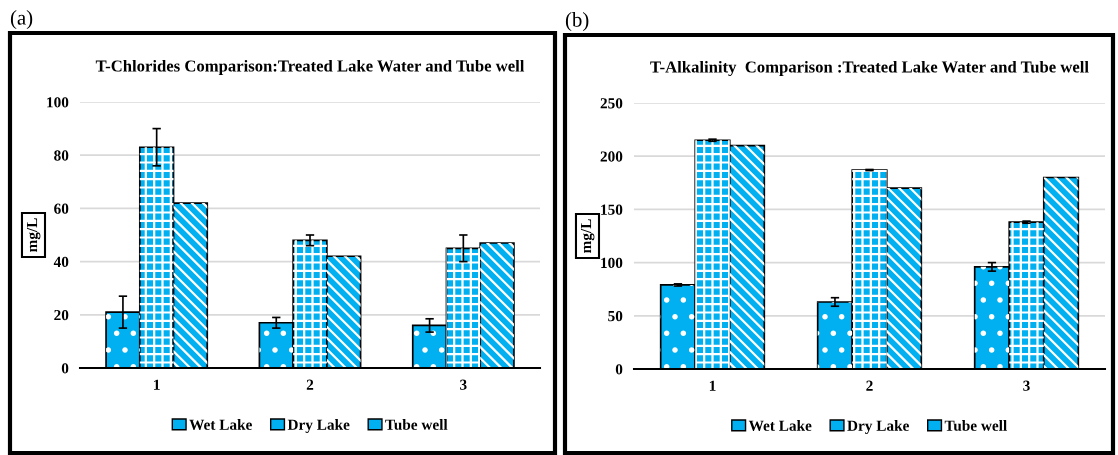 The height and width of the screenshot is (455, 1118). I want to click on y-tick-label: 250, so click(611, 103).